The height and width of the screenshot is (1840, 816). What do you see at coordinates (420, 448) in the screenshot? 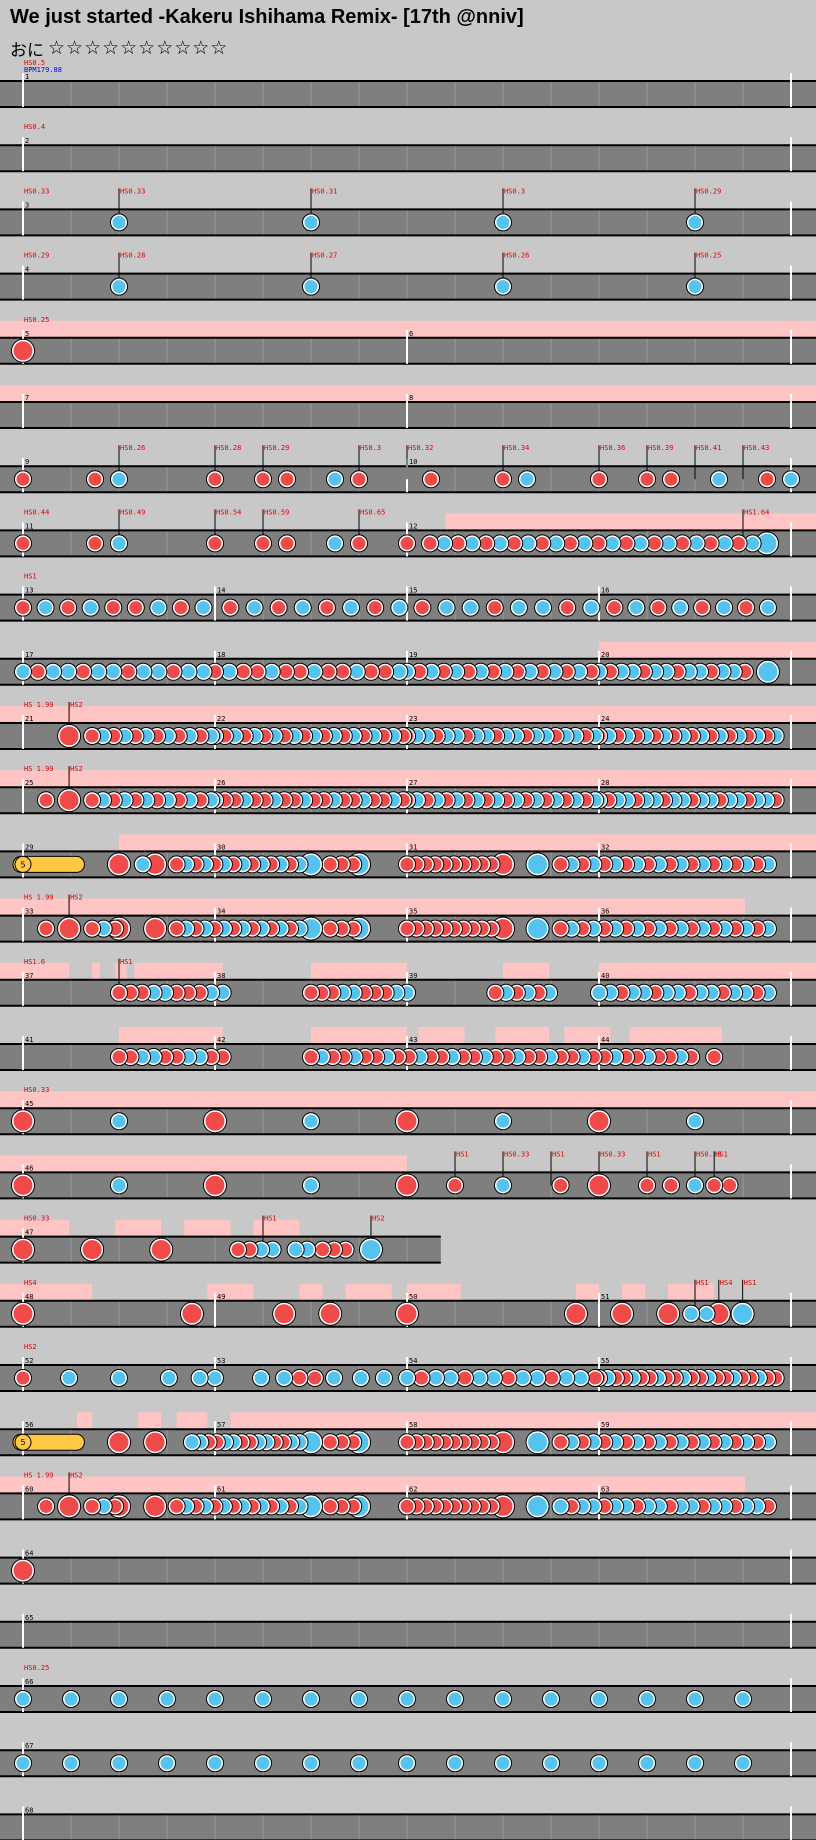
I see `scroll-speed-label: HS0.32` at bounding box center [420, 448].